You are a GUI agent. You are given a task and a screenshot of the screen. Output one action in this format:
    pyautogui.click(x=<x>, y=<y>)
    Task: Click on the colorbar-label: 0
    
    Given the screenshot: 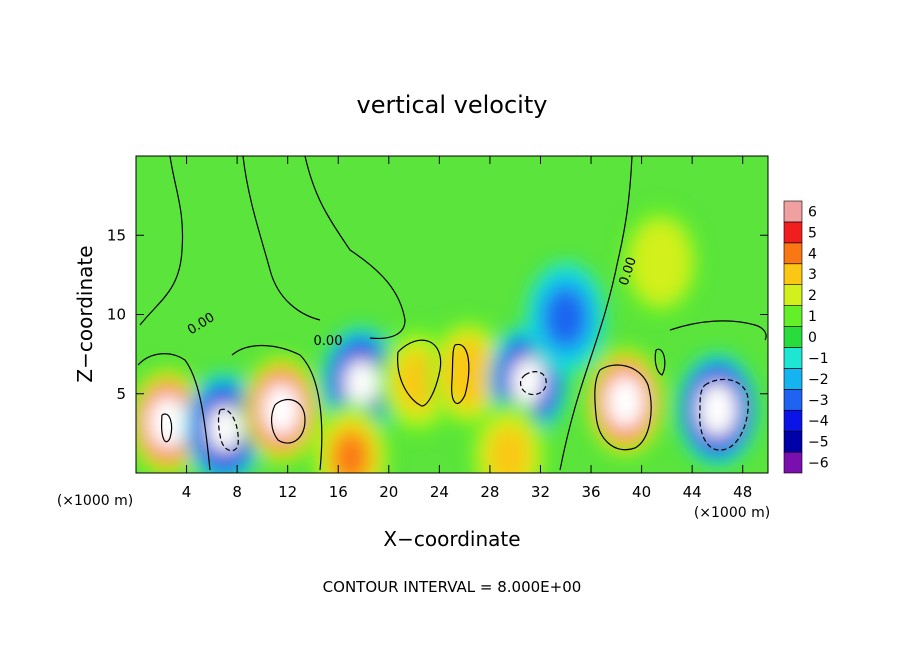 What is the action you would take?
    pyautogui.click(x=812, y=338)
    